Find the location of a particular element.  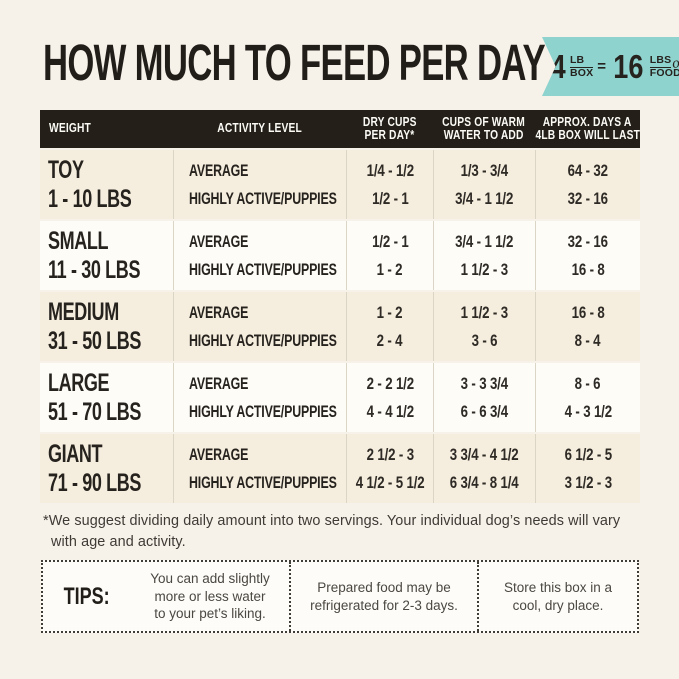

days-average: 64 - 32 is located at coordinates (588, 170).